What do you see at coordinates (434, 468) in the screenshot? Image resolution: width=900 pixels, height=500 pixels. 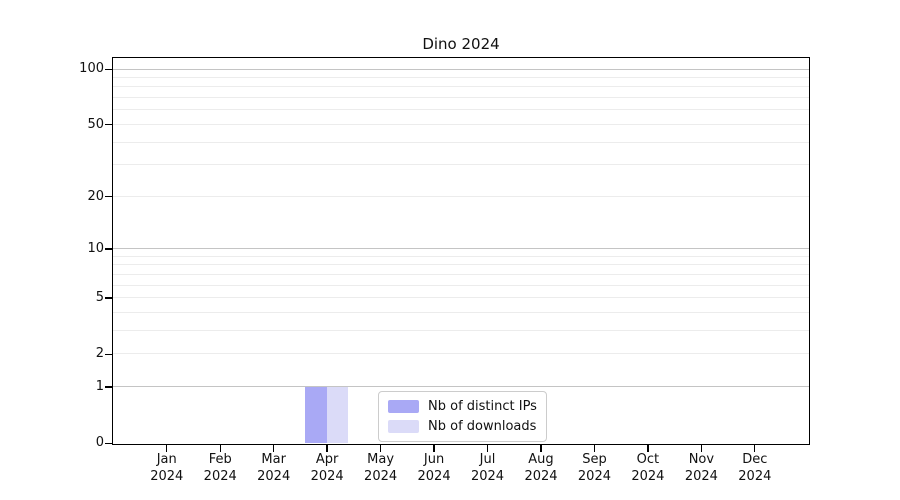 I see `x-tick-label-jun: Jun 2024` at bounding box center [434, 468].